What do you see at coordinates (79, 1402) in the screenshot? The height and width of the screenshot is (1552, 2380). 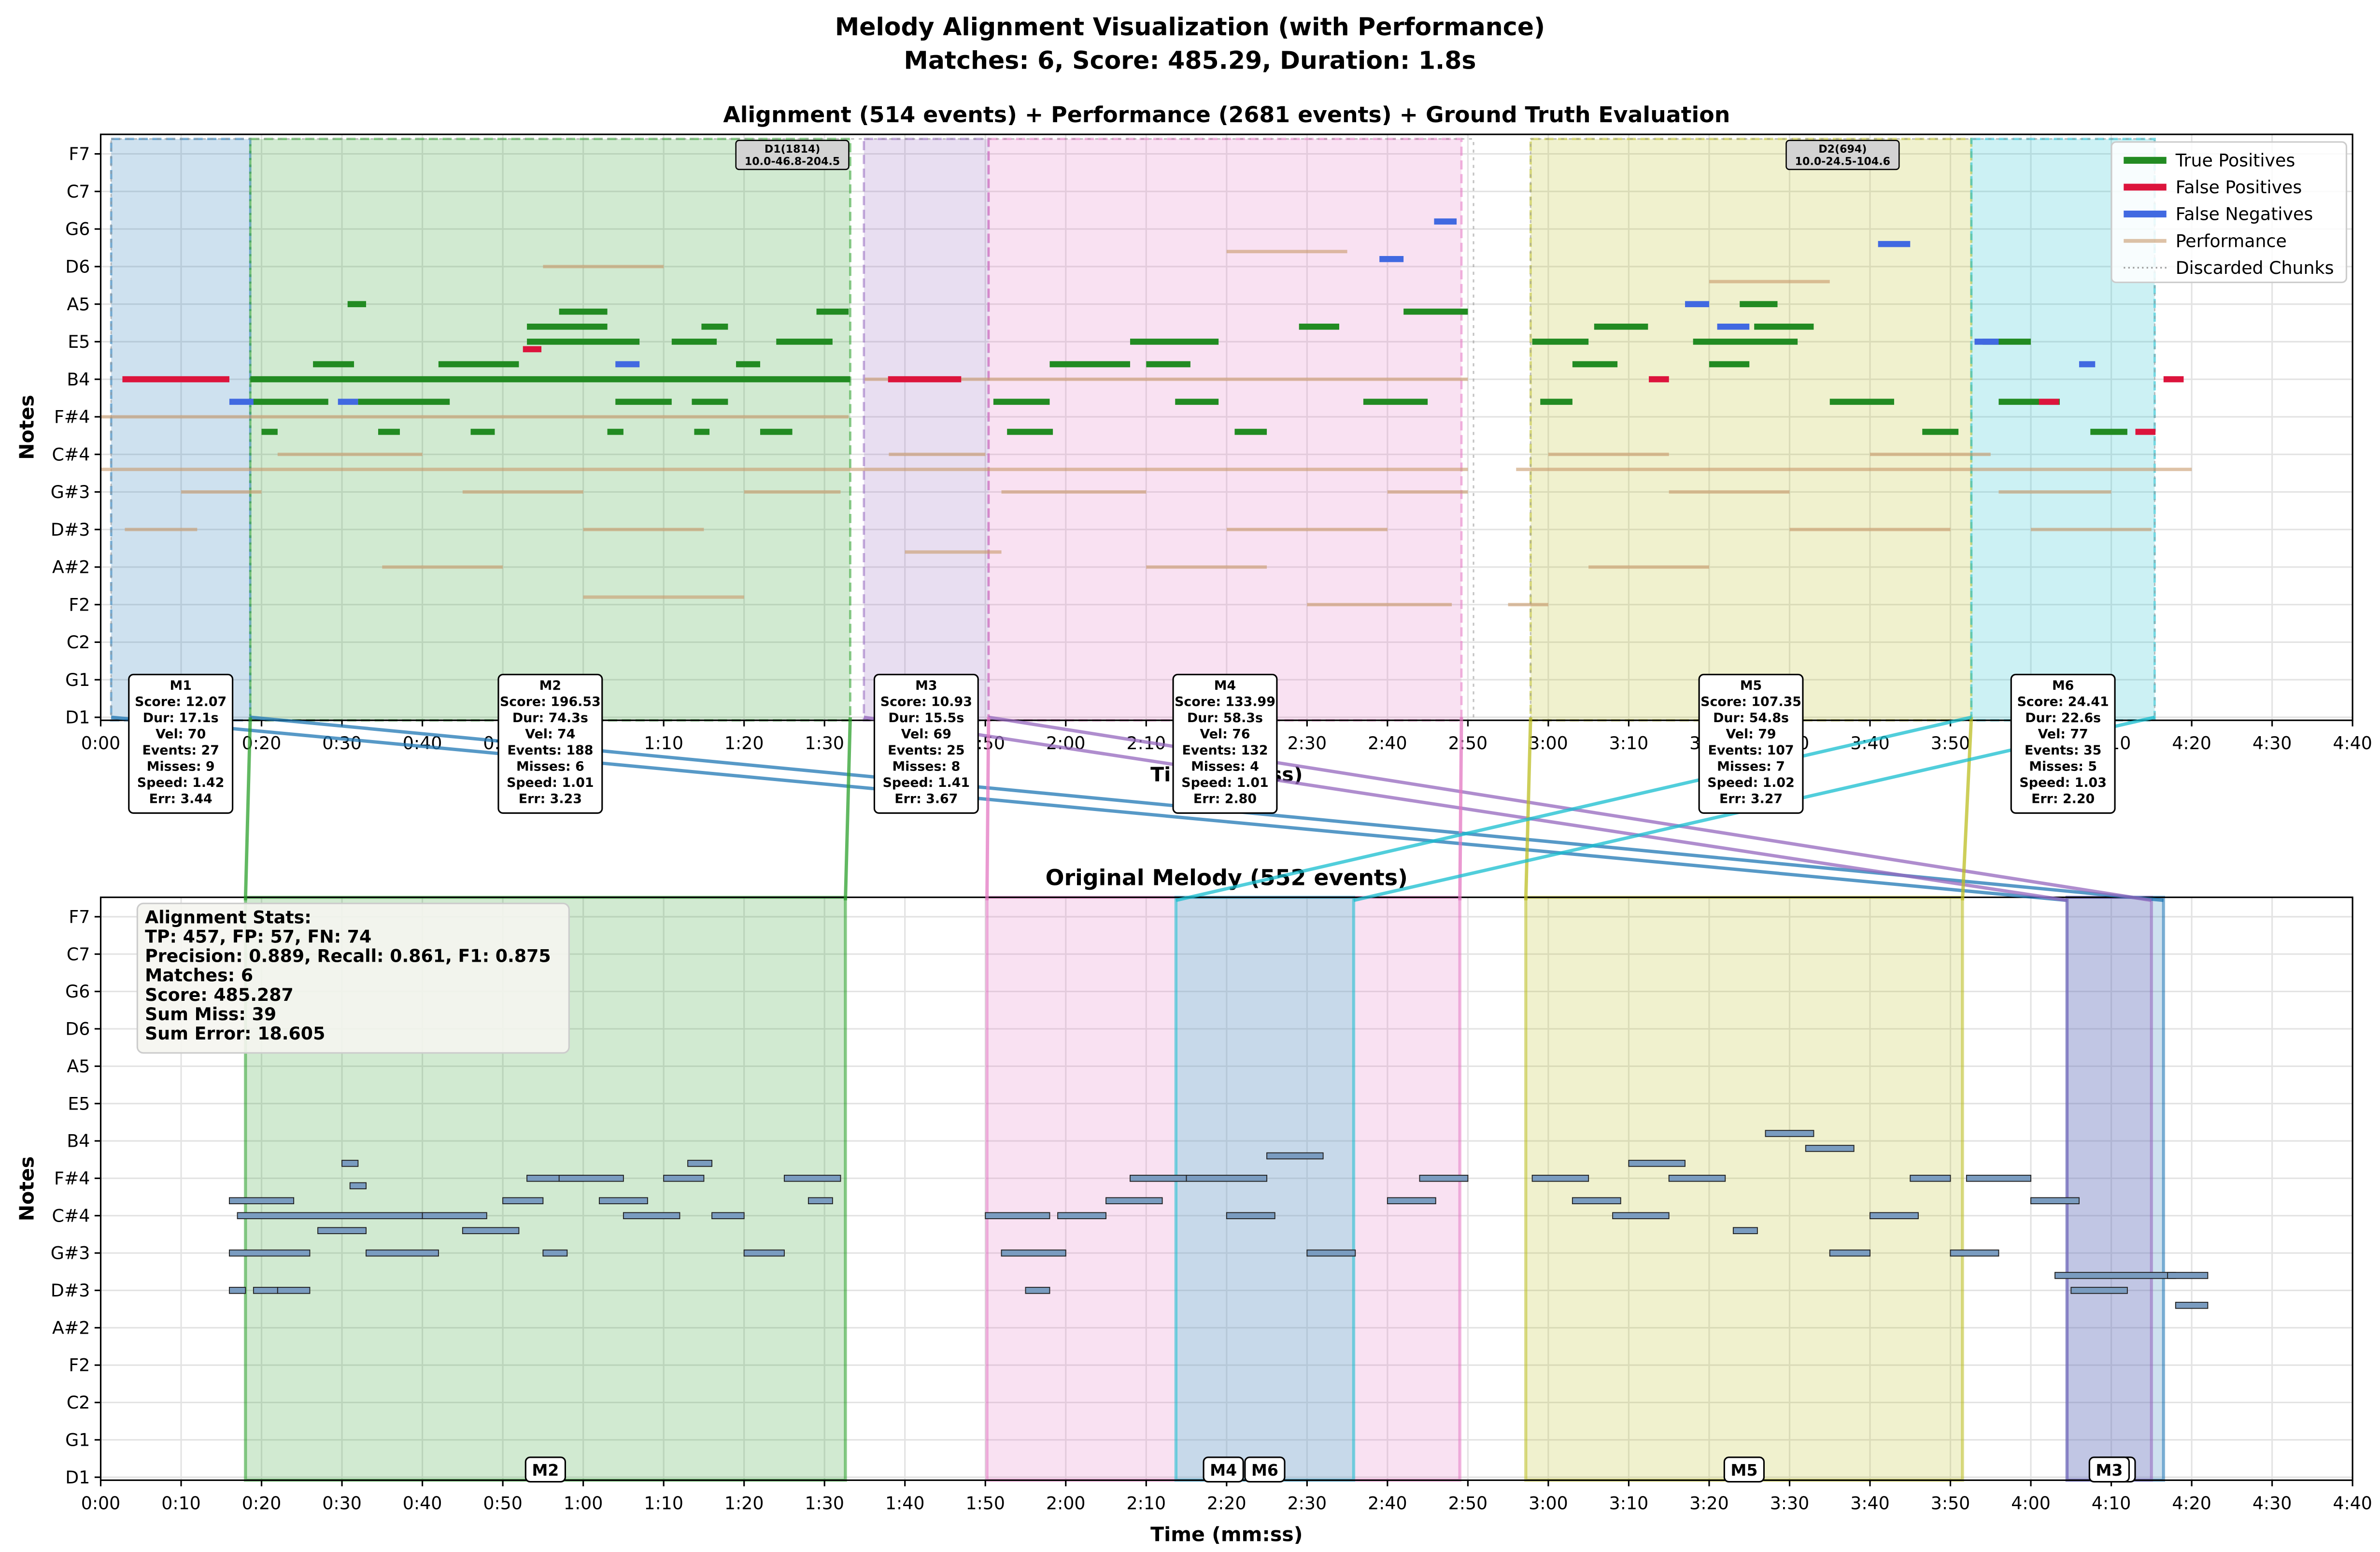 I see `y-tick-label: C2` at bounding box center [79, 1402].